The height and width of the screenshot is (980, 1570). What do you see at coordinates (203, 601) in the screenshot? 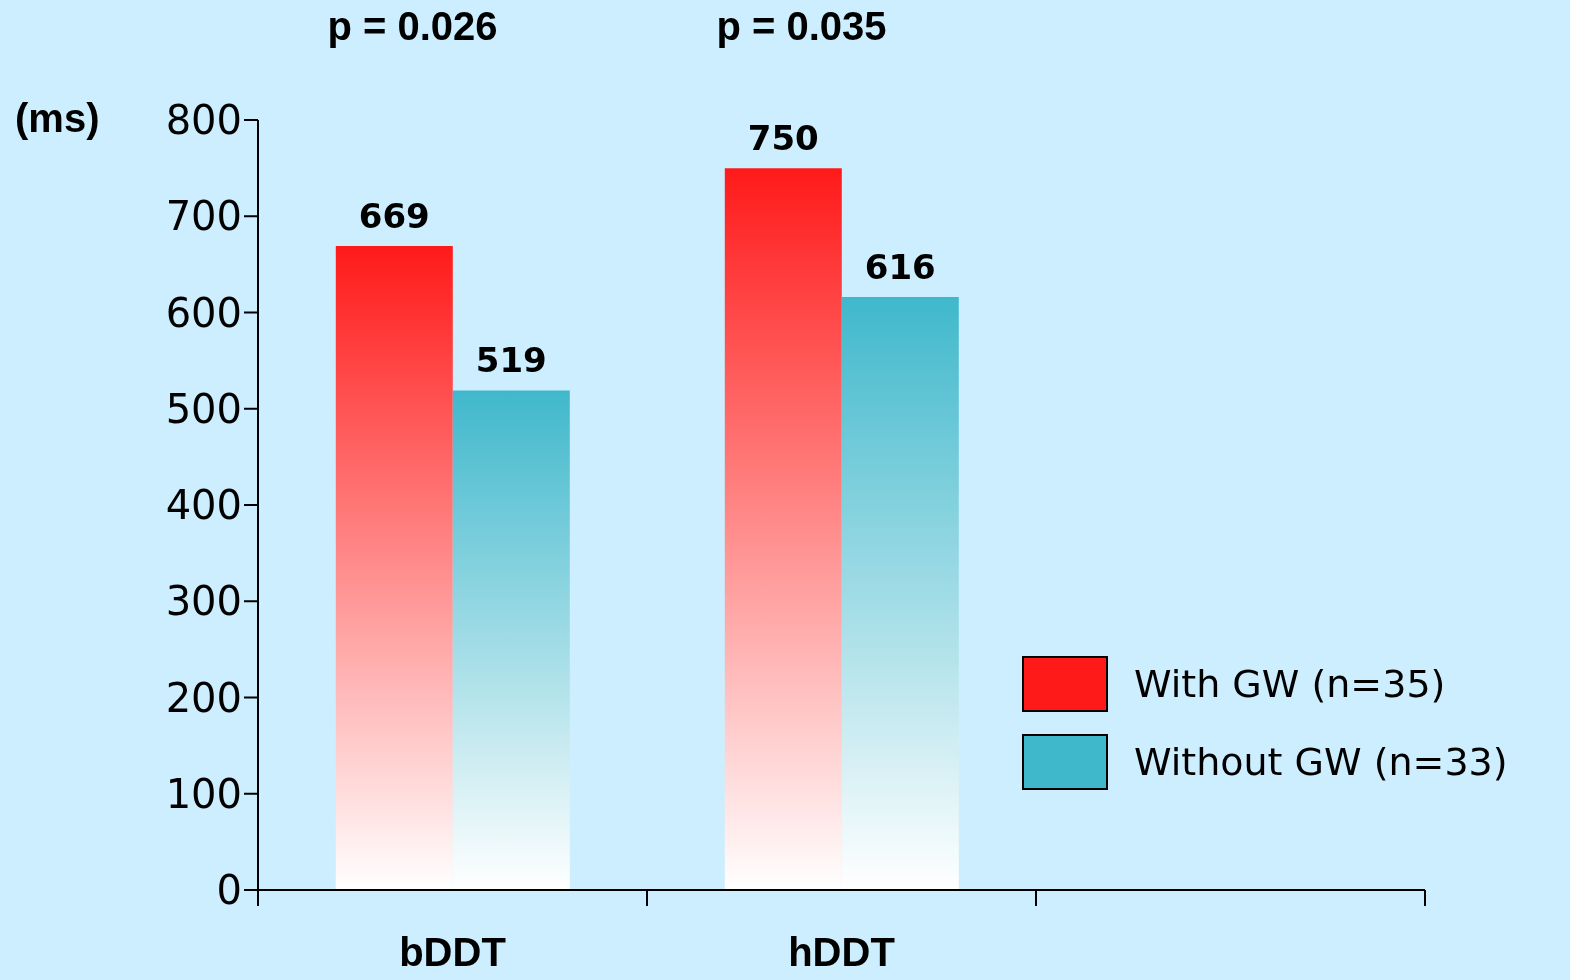
I see `y-tick-label: 300` at bounding box center [203, 601].